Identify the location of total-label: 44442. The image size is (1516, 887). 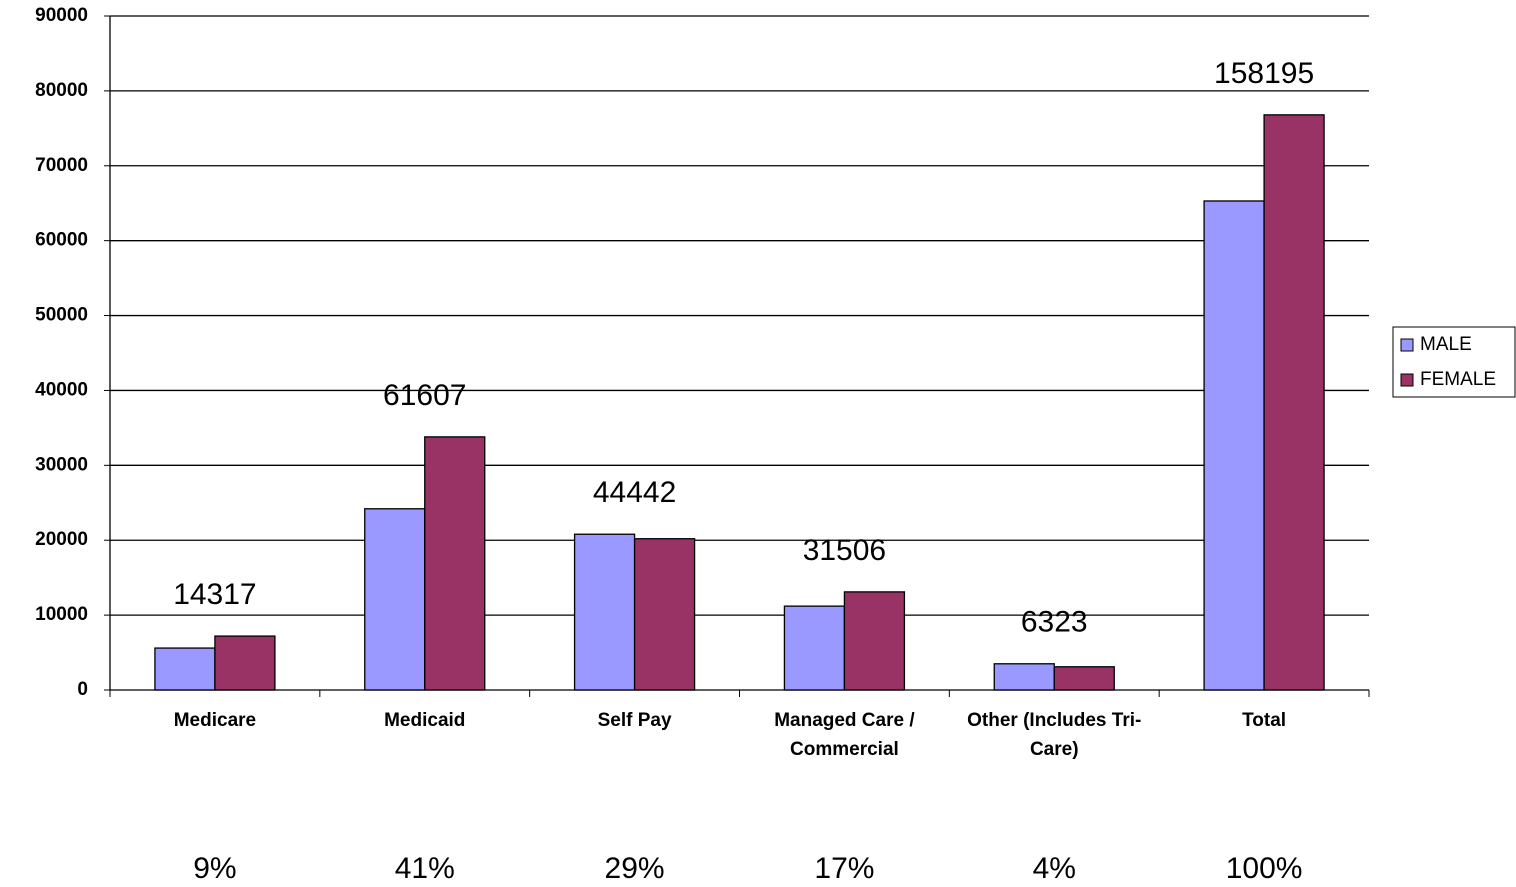
(634, 492).